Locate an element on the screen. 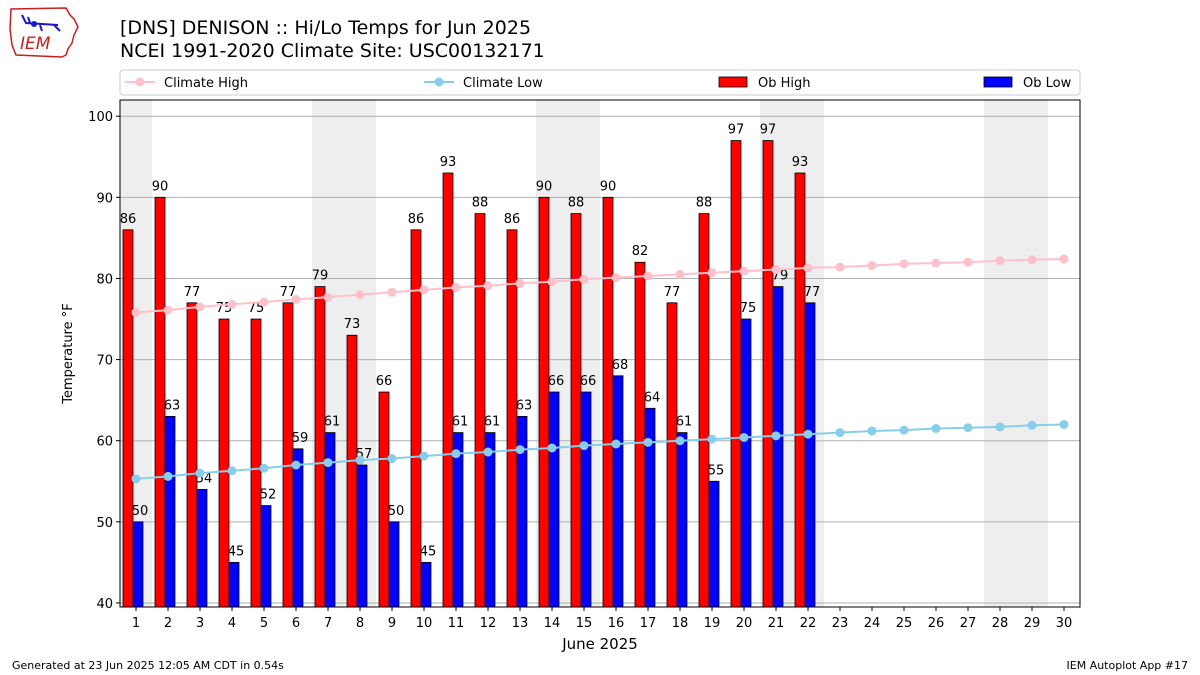 This screenshot has width=1200, height=675. y-tick-label: 100 is located at coordinates (100, 117).